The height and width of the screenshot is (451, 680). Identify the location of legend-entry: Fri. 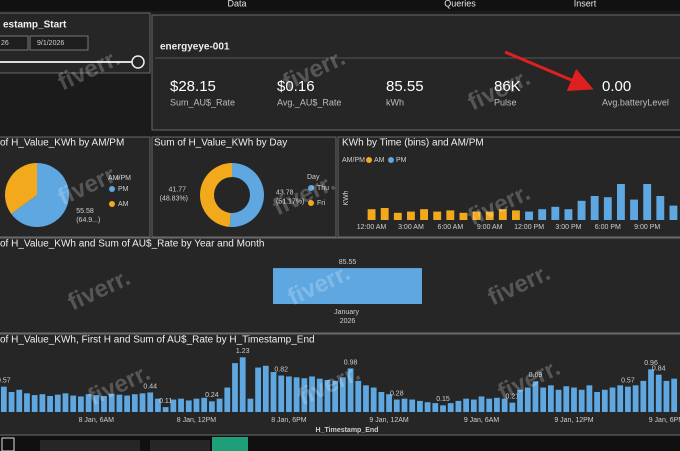
(321, 203).